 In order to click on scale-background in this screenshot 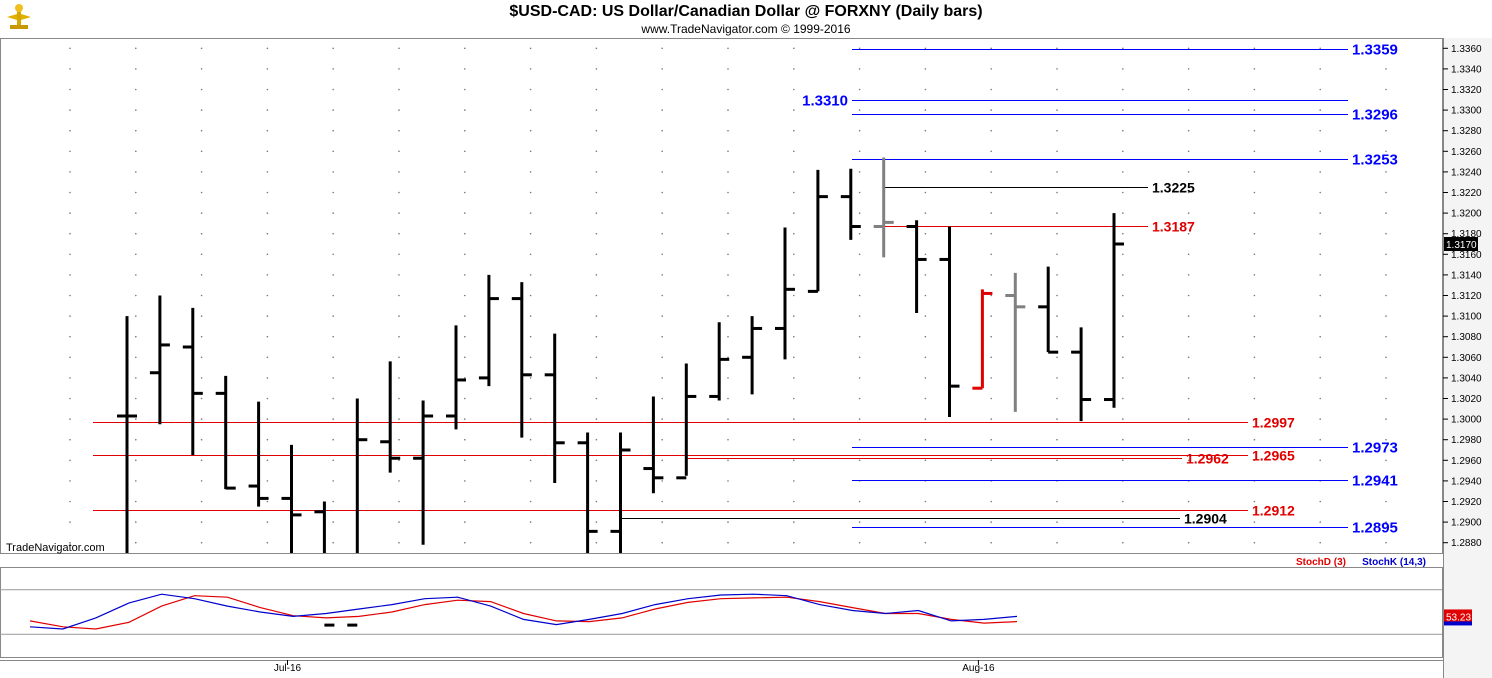, I will do `click(1467, 358)`.